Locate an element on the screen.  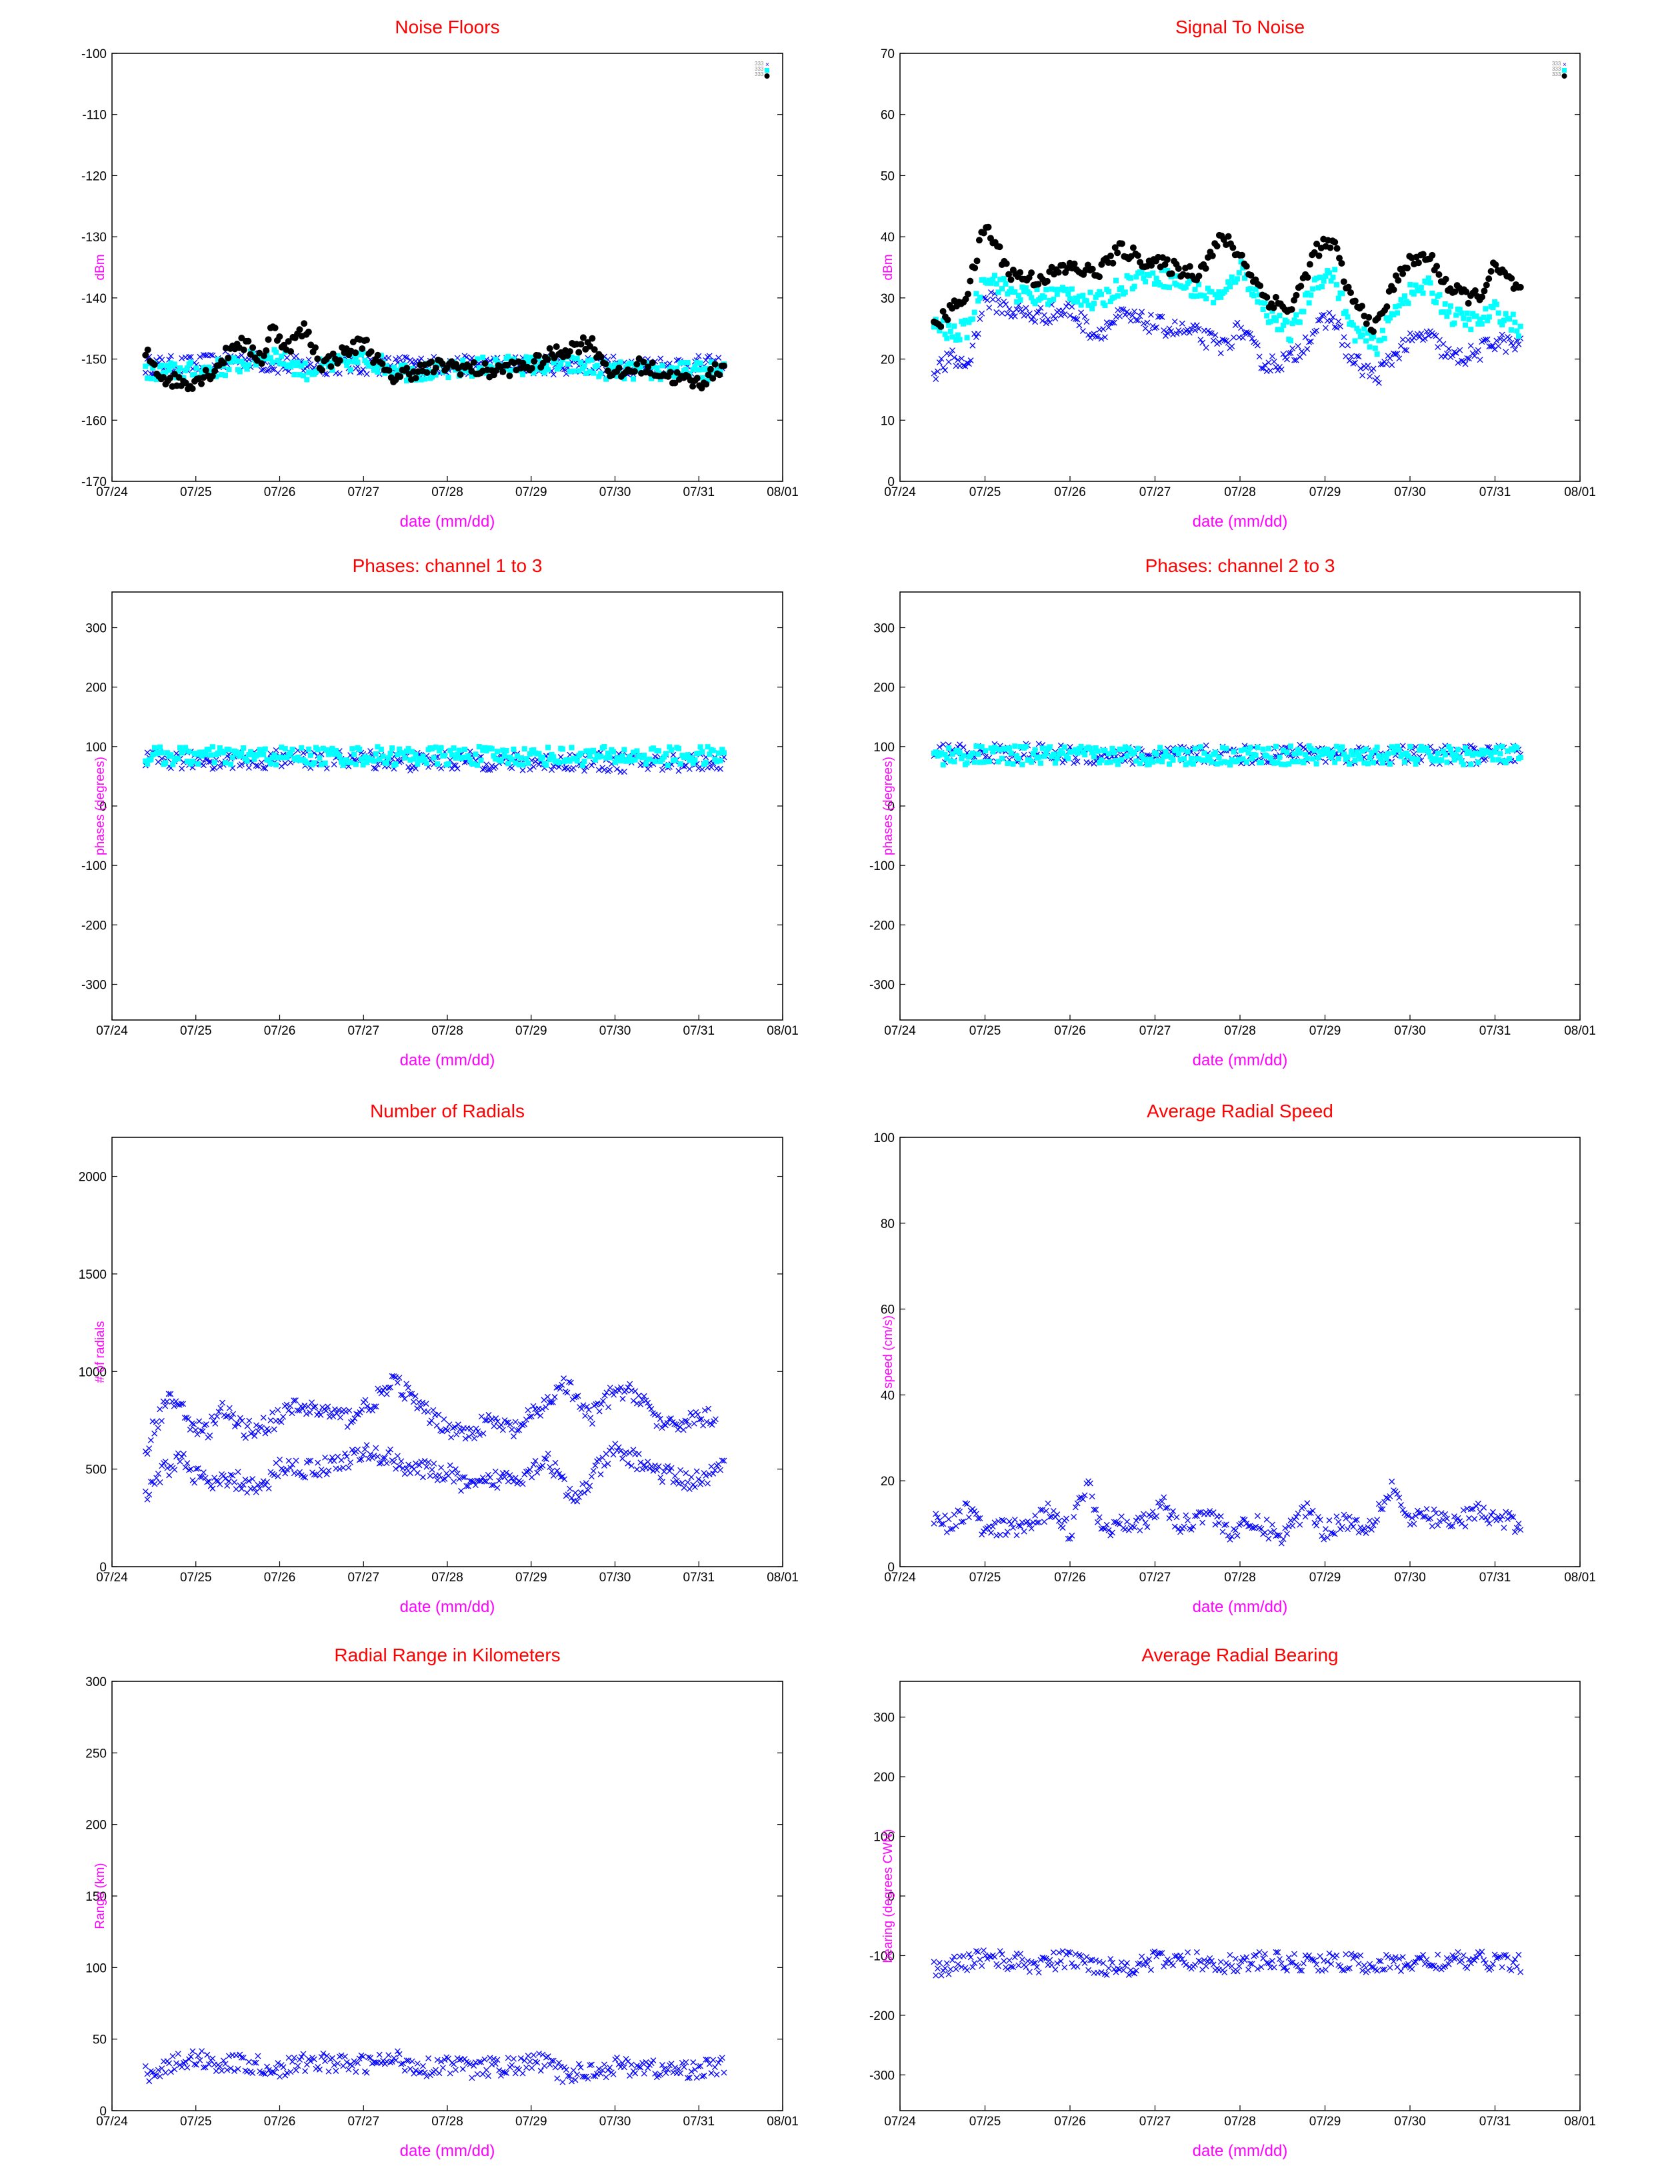
x-tick-label: 07/28 is located at coordinates (447, 1578).